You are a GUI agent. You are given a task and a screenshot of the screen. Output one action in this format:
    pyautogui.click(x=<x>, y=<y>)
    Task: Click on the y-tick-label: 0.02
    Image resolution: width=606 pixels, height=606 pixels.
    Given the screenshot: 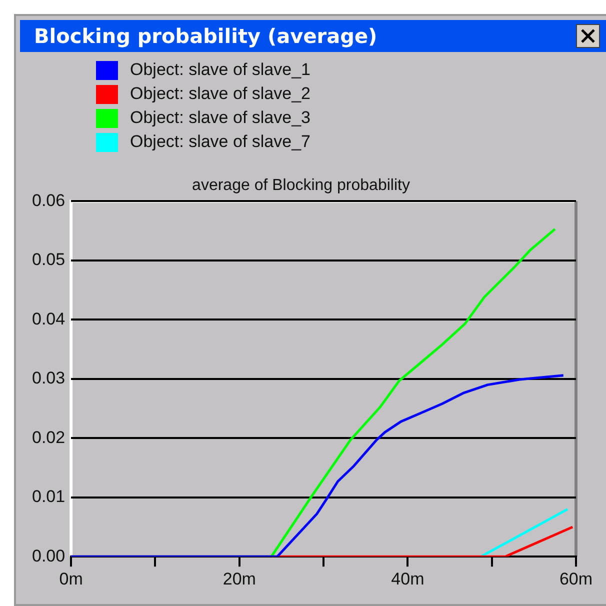 What is the action you would take?
    pyautogui.click(x=49, y=437)
    